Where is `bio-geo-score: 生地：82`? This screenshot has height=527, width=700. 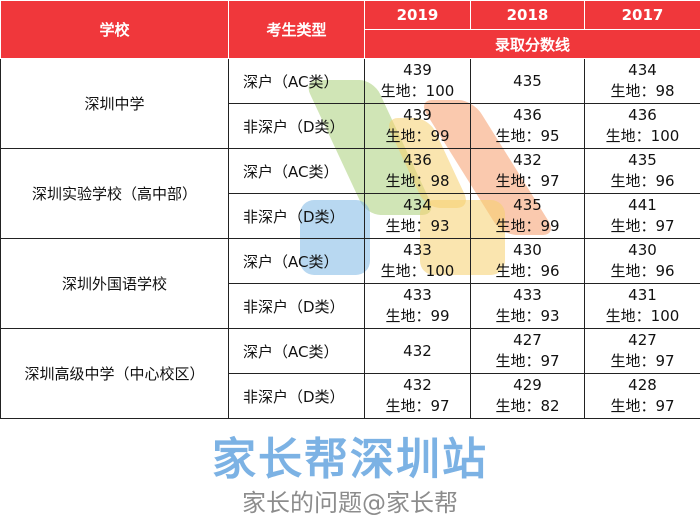
bio-geo-score: 生地：82 is located at coordinates (527, 406).